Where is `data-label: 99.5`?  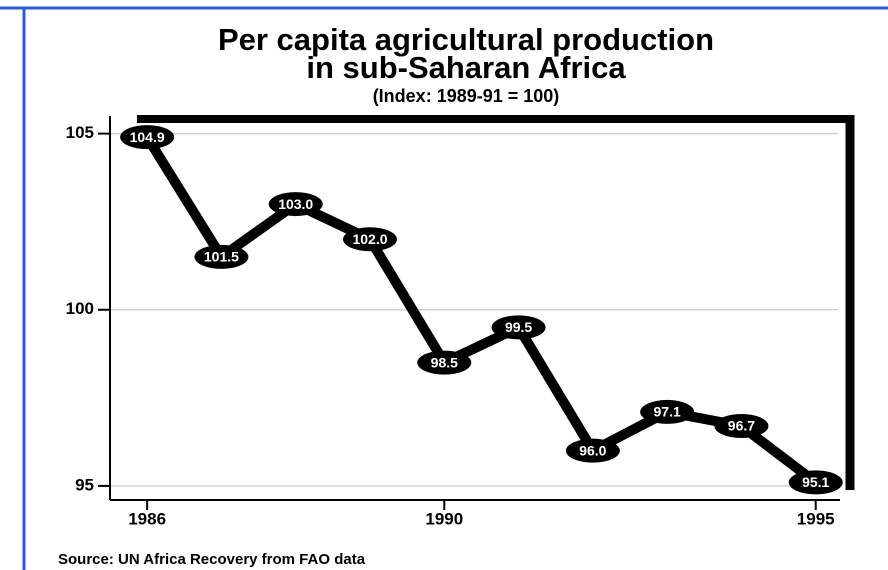 data-label: 99.5 is located at coordinates (518, 327).